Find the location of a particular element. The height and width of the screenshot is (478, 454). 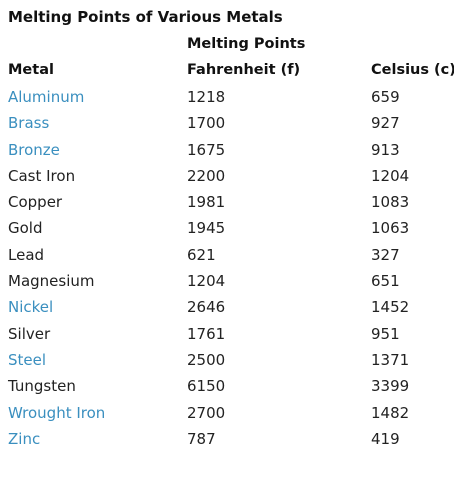

table-row: Lead 621 327 is located at coordinates (227, 257).